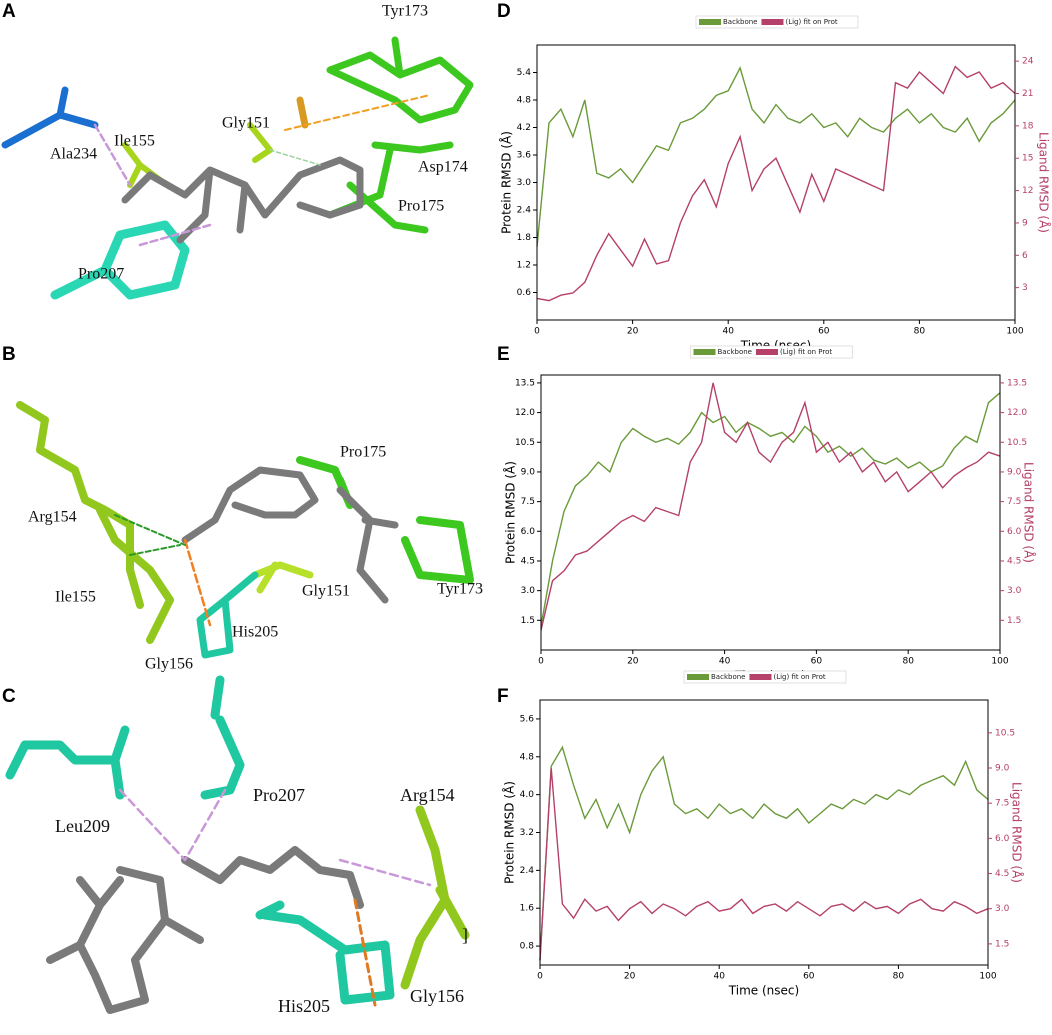  What do you see at coordinates (527, 795) in the screenshot?
I see `y-tick-label: 4.0` at bounding box center [527, 795].